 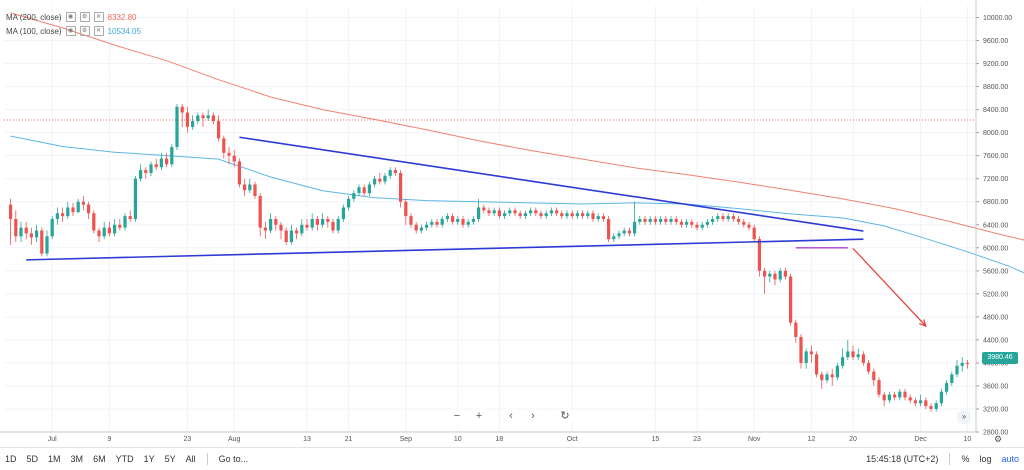 What do you see at coordinates (190, 458) in the screenshot?
I see `range-button-all: All` at bounding box center [190, 458].